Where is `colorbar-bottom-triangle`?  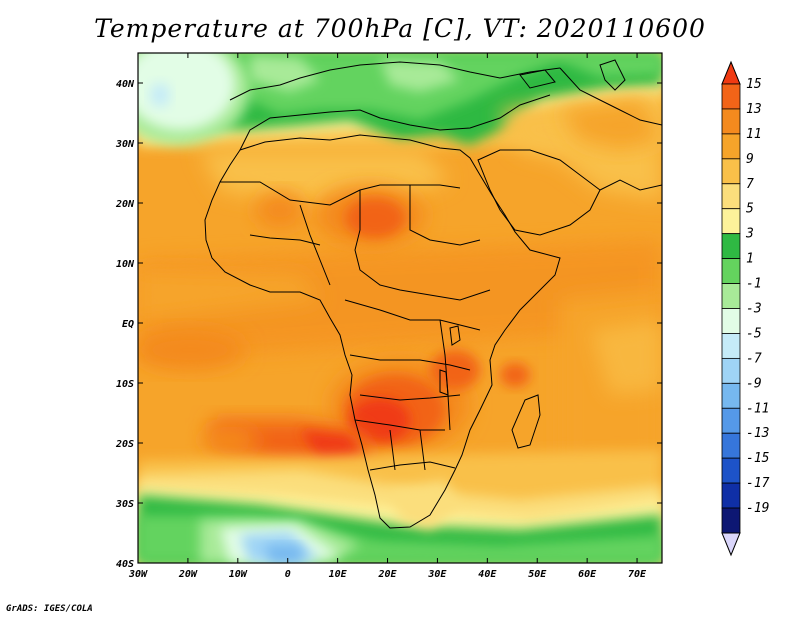
colorbar-bottom-triangle is located at coordinates (731, 544).